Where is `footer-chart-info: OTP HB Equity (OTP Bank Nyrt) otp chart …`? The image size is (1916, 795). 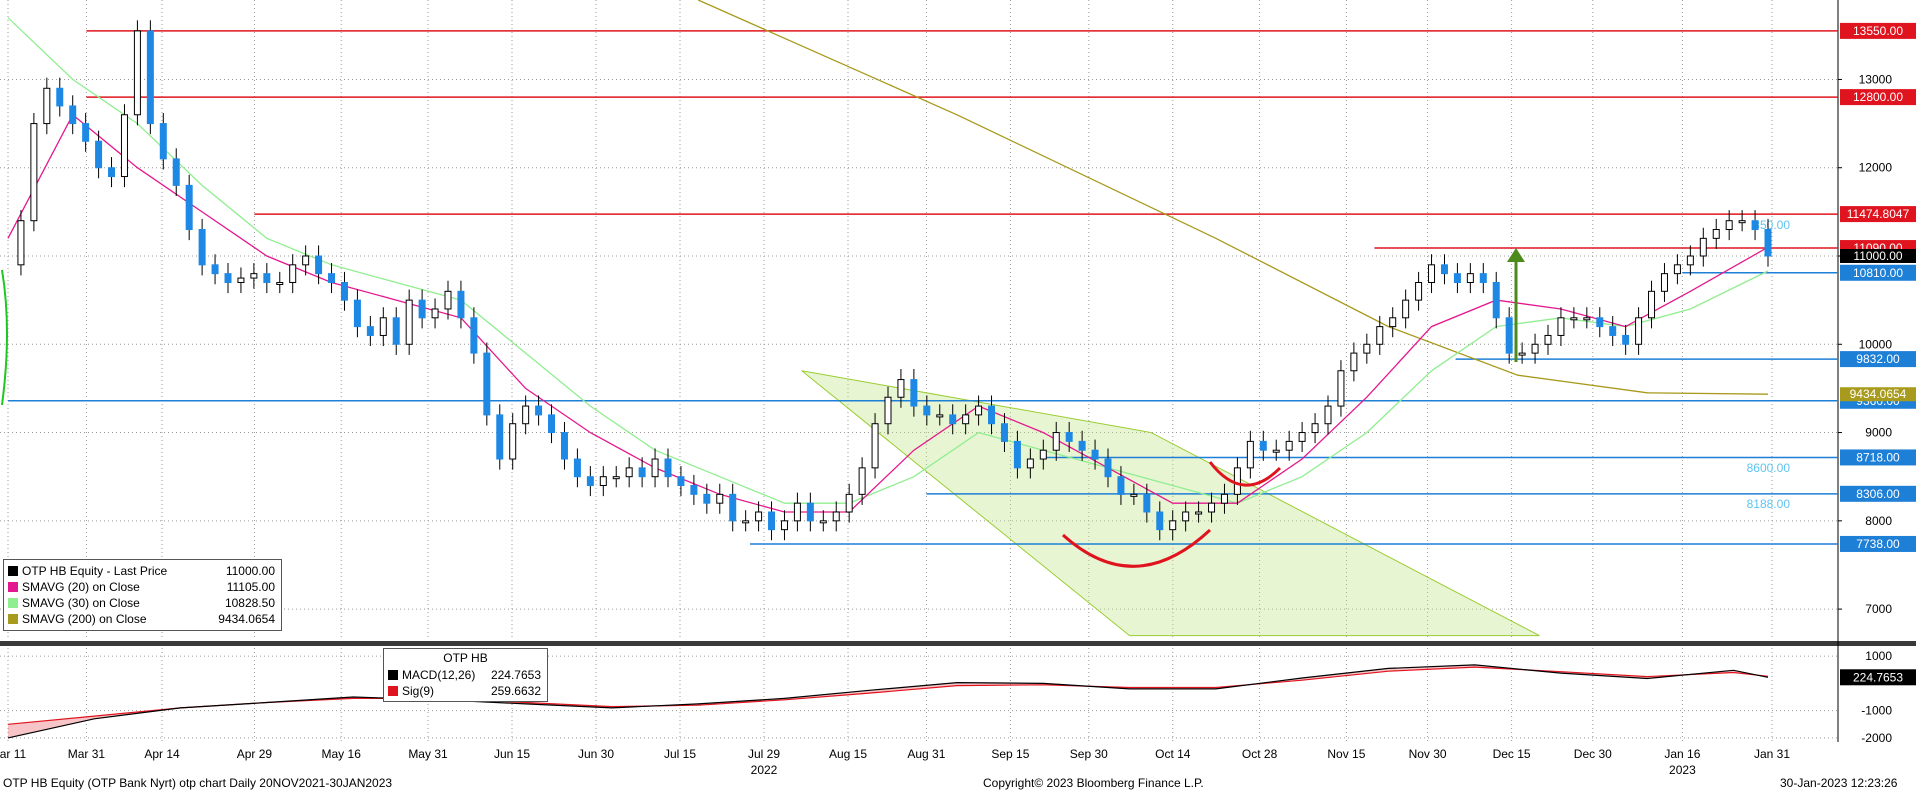 footer-chart-info: OTP HB Equity (OTP Bank Nyrt) otp chart … is located at coordinates (198, 783).